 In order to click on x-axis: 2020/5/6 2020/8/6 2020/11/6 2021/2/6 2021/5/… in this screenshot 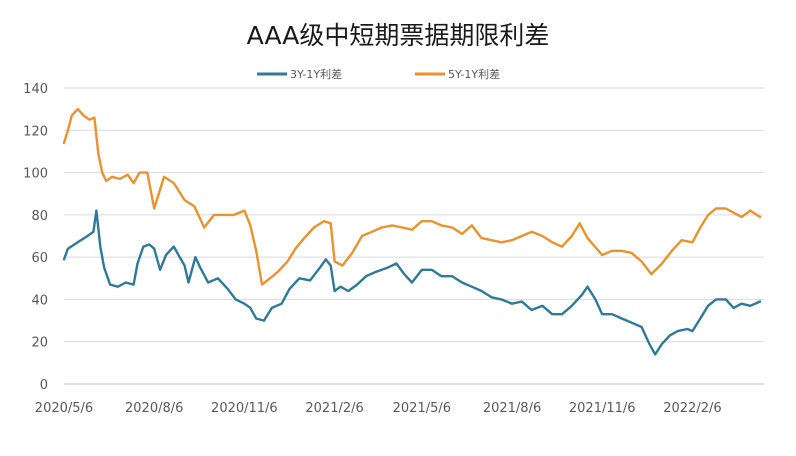, I will do `click(378, 408)`.